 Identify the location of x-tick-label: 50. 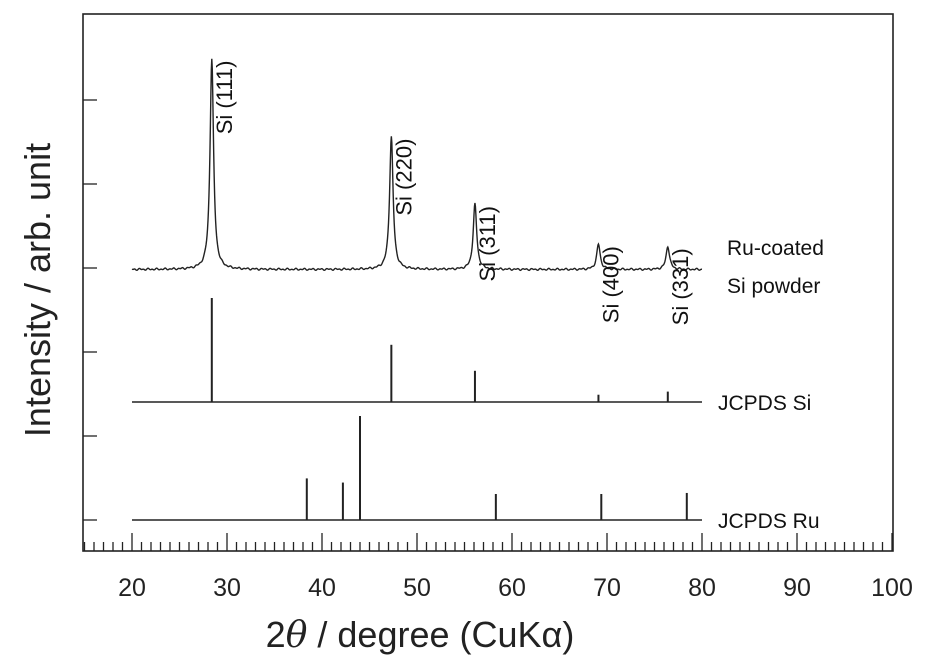
(417, 588).